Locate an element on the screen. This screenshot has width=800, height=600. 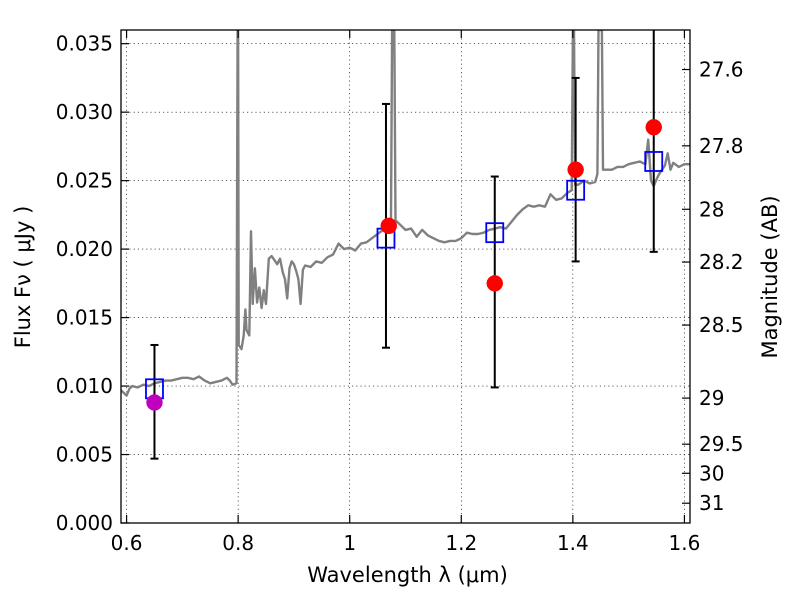
x-tick-label: 0.8 is located at coordinates (238, 543).